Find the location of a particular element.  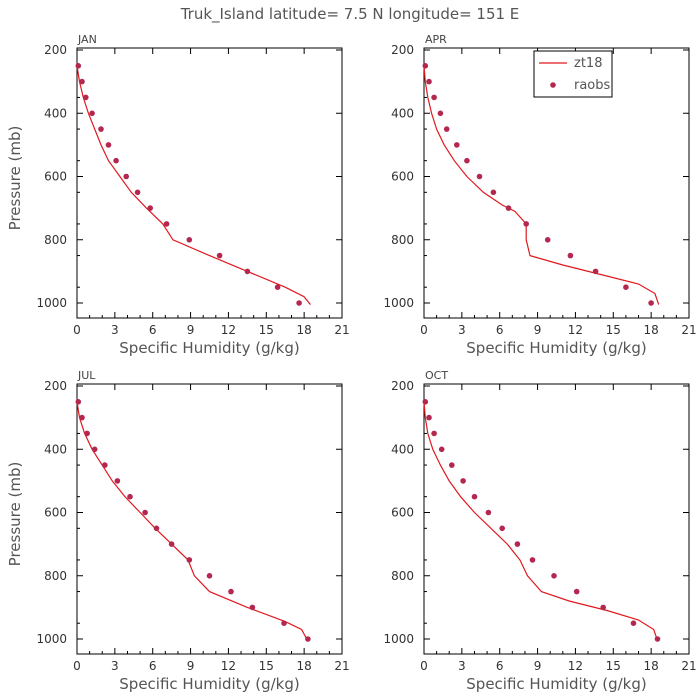

panel-label: JAN is located at coordinates (87, 39).